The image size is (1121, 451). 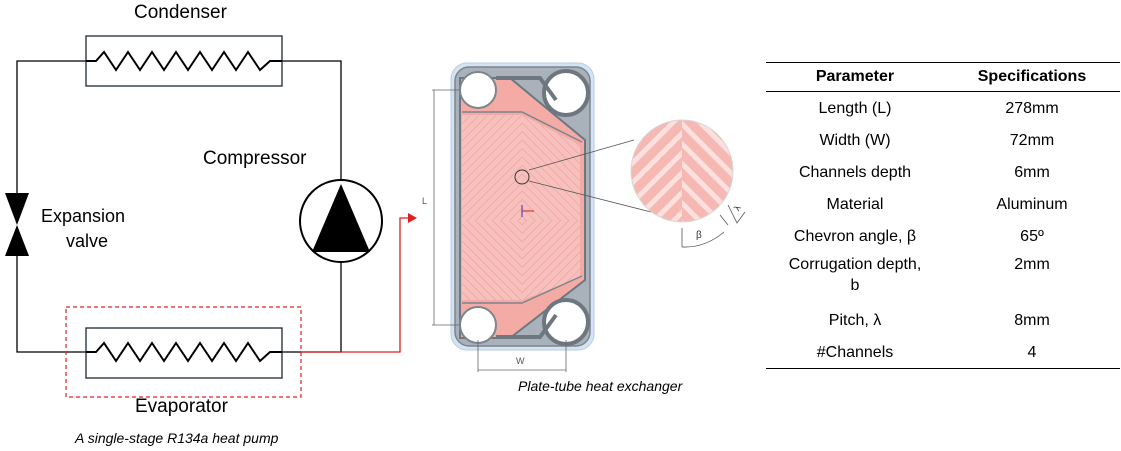 I want to click on condenser-coil, so click(x=184, y=61).